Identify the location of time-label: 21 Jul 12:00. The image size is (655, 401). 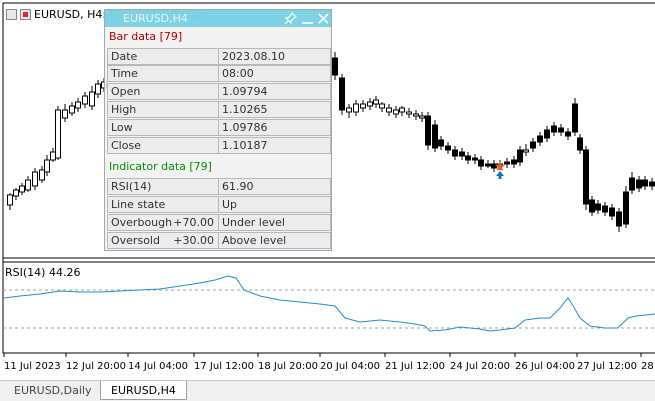
(415, 366).